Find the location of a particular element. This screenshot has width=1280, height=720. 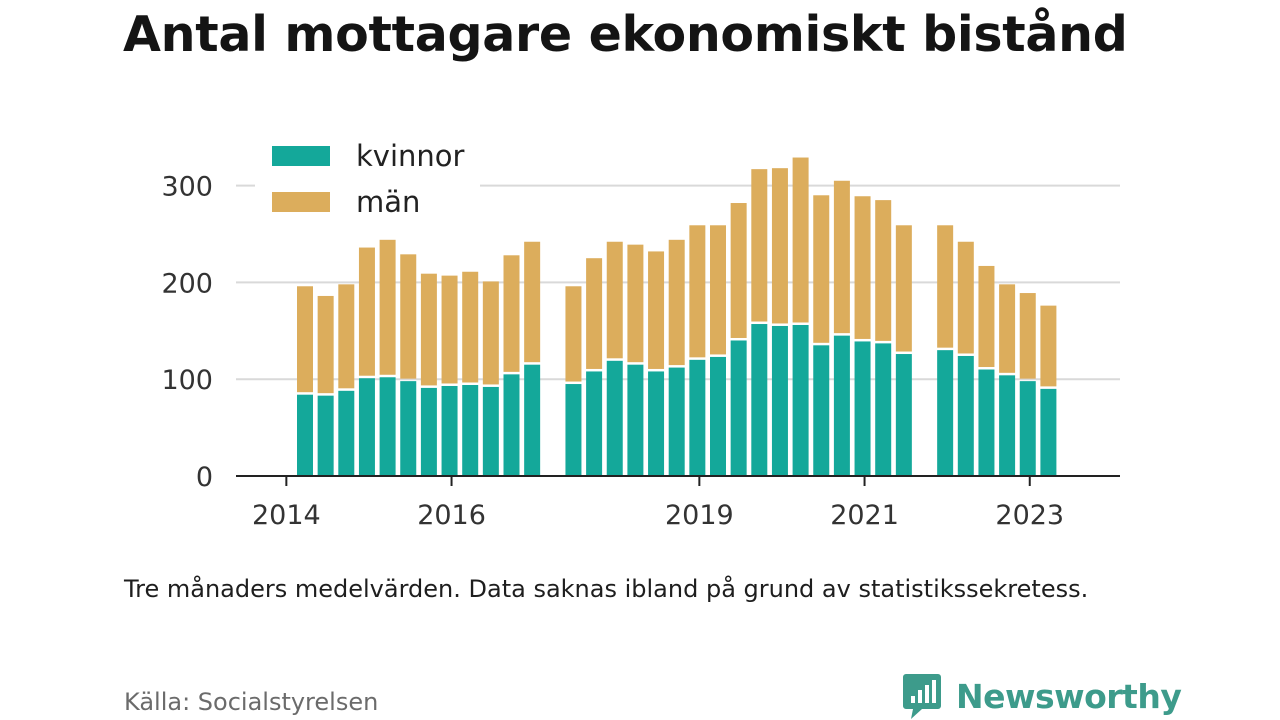

source-note: Källa: Socialstyrelsen is located at coordinates (251, 702).